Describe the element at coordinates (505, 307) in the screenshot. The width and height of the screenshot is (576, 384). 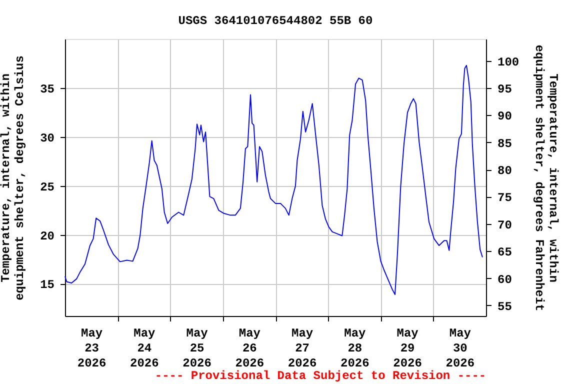
I see `y2-tick-label: 55` at that location.